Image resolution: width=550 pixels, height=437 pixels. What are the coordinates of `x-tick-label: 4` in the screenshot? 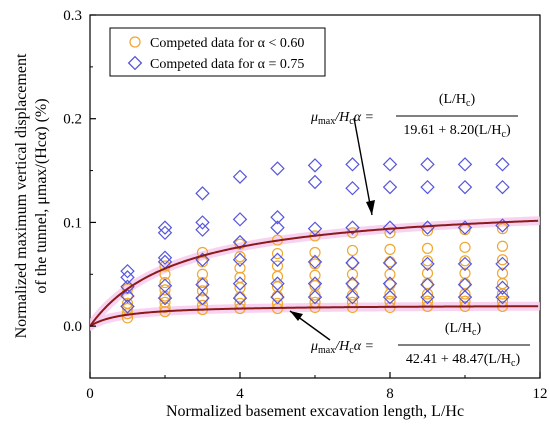 It's located at (240, 394).